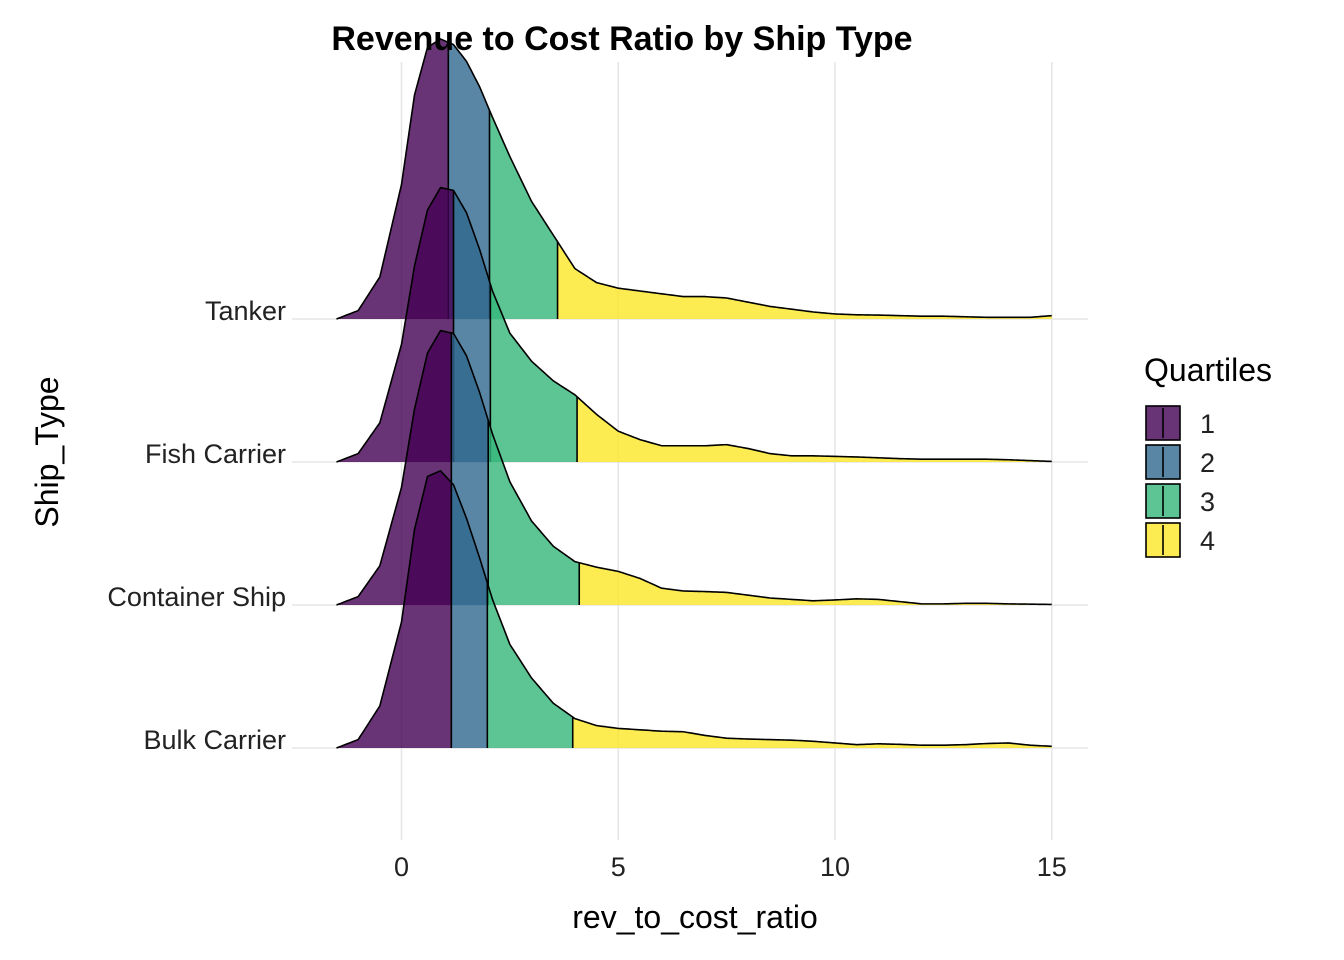  Describe the element at coordinates (1207, 541) in the screenshot. I see `legend-label-4: 4` at that location.